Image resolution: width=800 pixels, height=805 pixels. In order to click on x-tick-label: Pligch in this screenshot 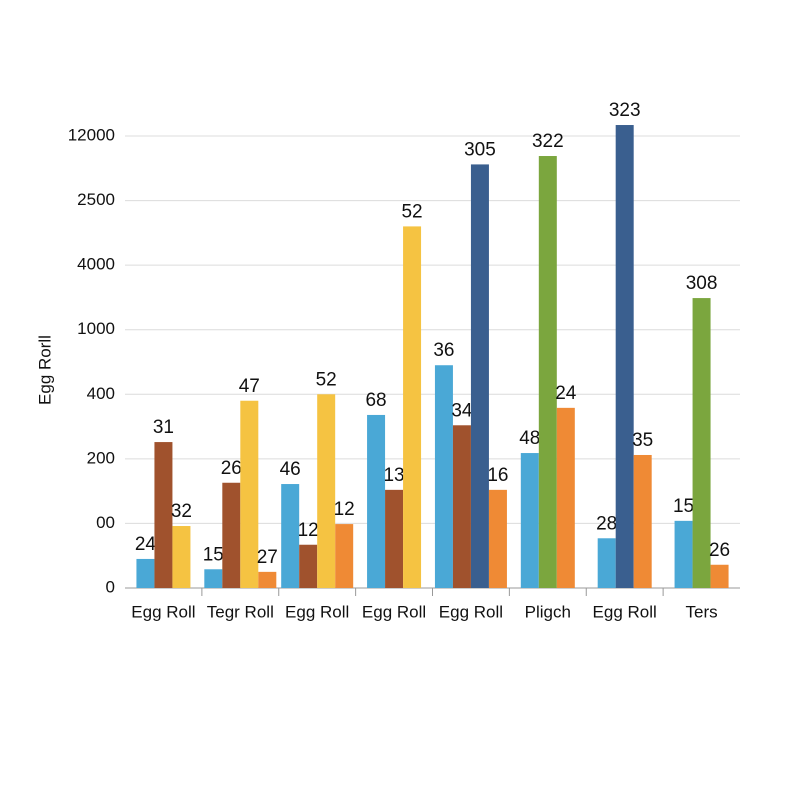, I will do `click(548, 611)`.